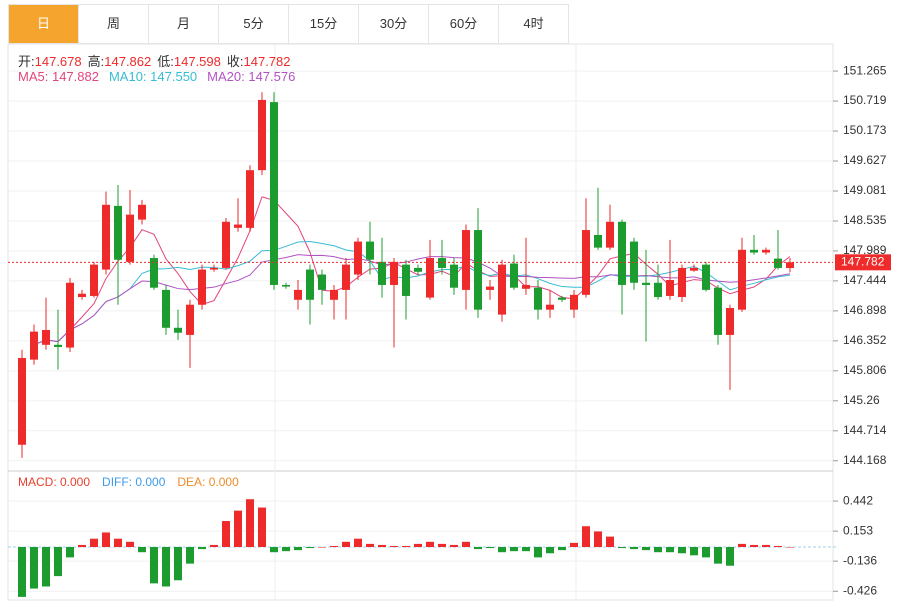 The image size is (912, 604). I want to click on period-tab: 月, so click(184, 24).